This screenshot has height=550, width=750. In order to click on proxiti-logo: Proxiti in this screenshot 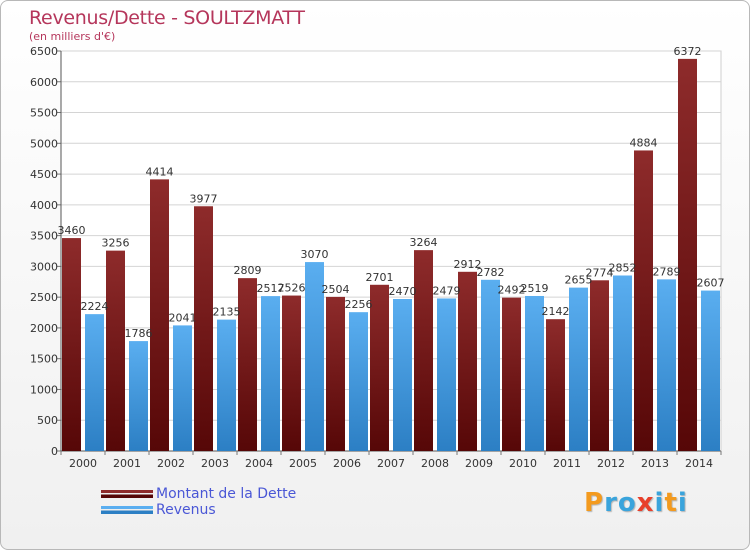, I will do `click(636, 503)`.